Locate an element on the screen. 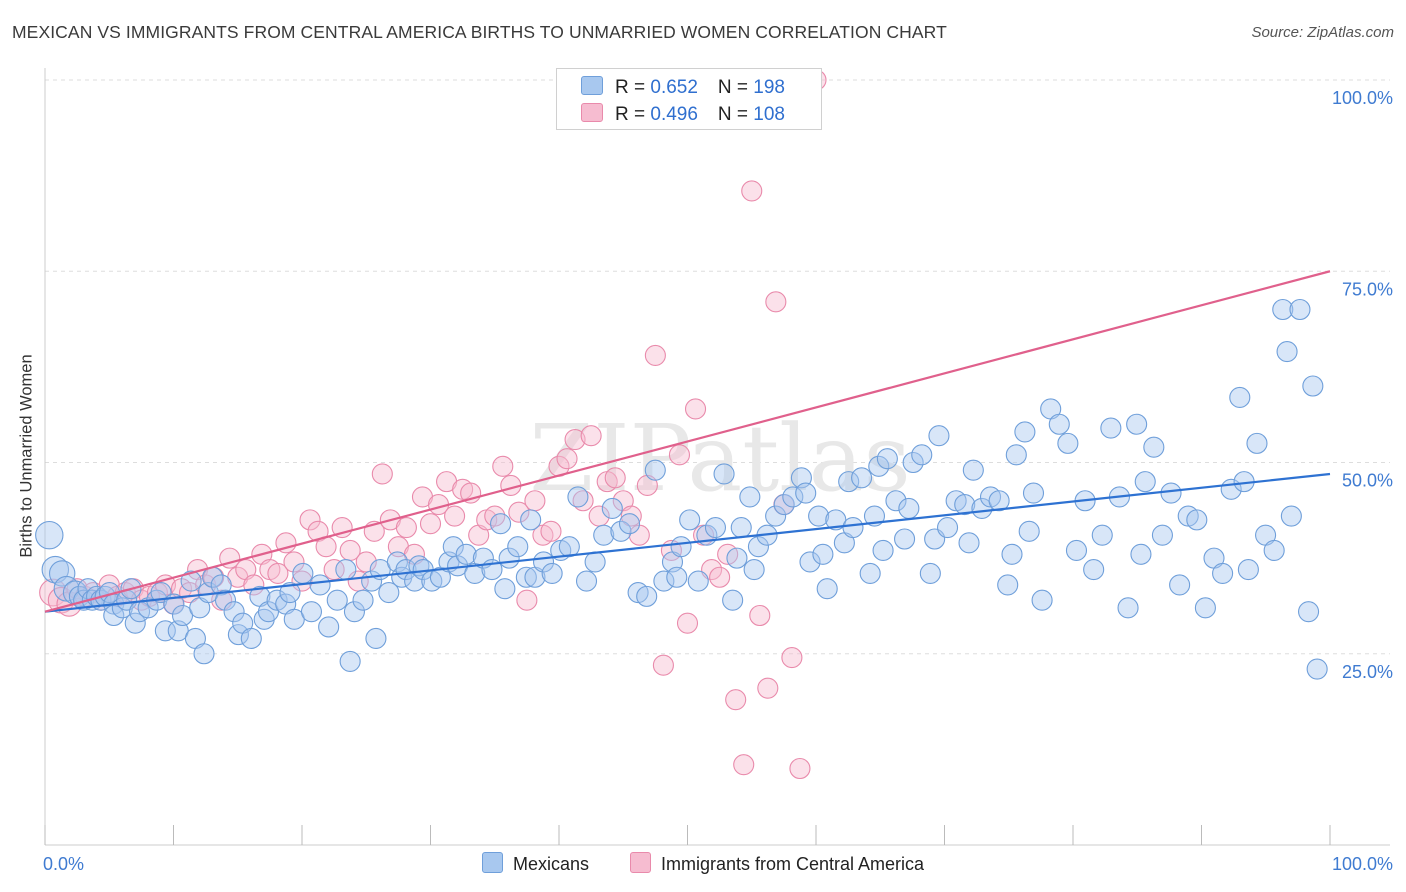 Image resolution: width=1406 pixels, height=892 pixels. watermark: ZIPatlas is located at coordinates (719, 458).